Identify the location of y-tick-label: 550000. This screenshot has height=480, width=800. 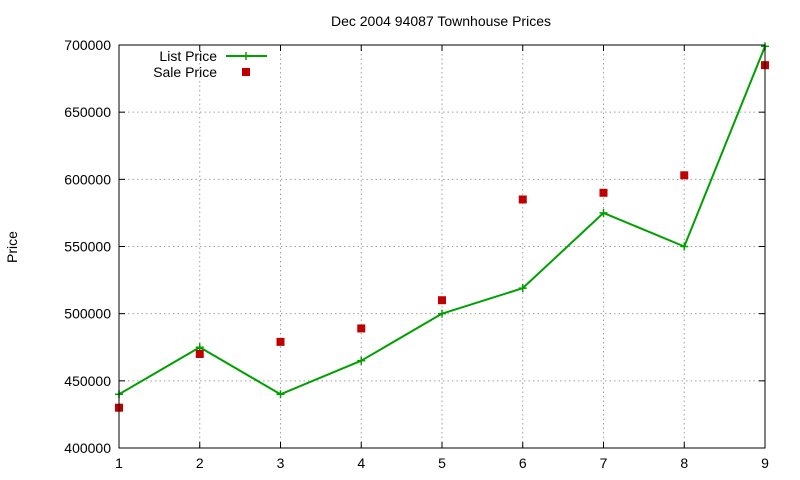
(87, 247).